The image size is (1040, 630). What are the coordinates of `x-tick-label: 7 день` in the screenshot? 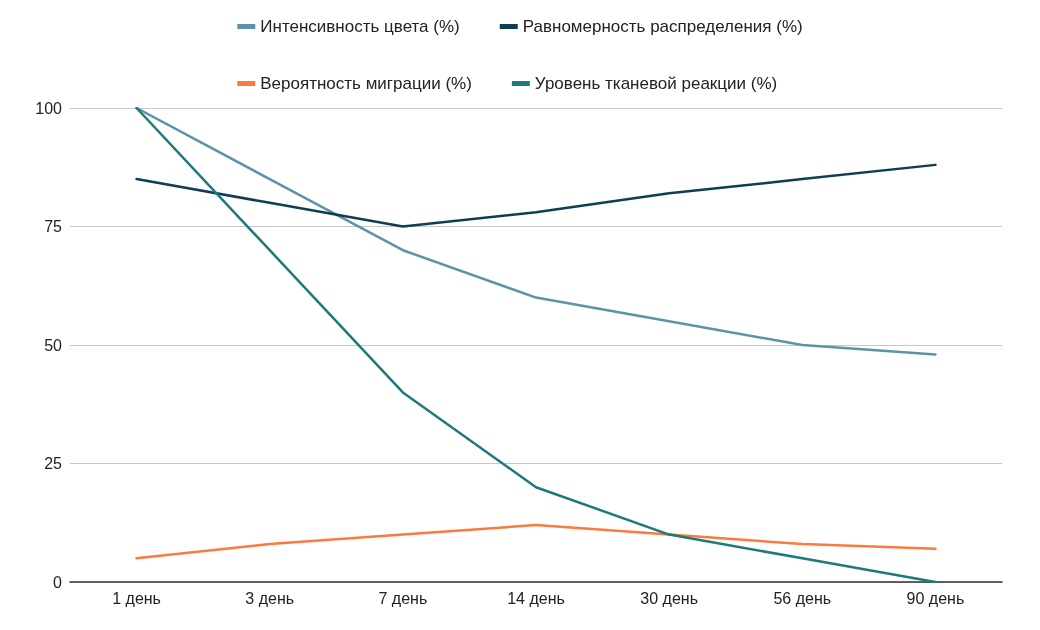 It's located at (403, 598).